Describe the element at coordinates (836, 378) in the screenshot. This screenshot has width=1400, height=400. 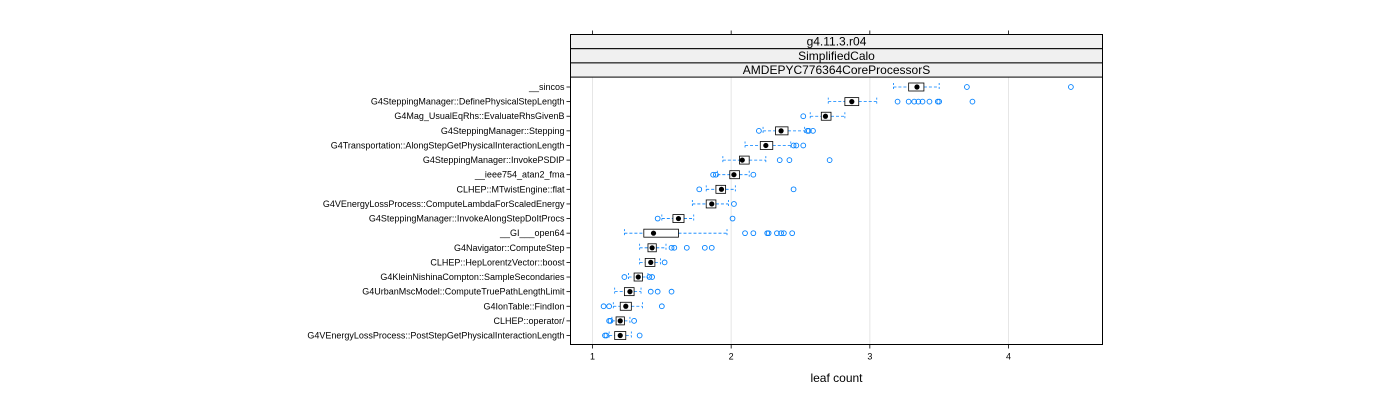
I see `x-axis-title: leaf count` at that location.